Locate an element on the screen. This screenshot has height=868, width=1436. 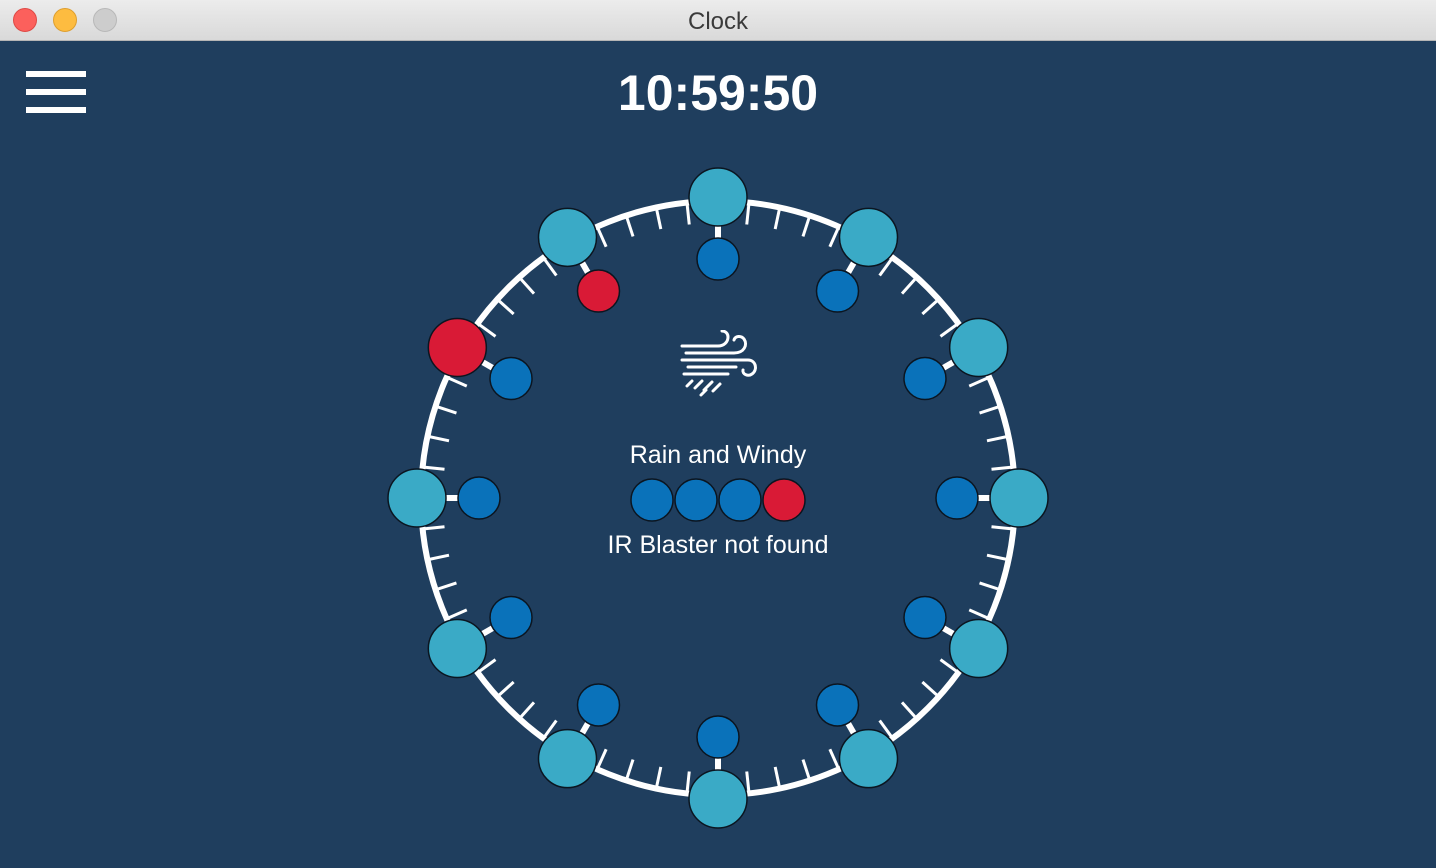
menu-bar-bottom is located at coordinates (56, 110).